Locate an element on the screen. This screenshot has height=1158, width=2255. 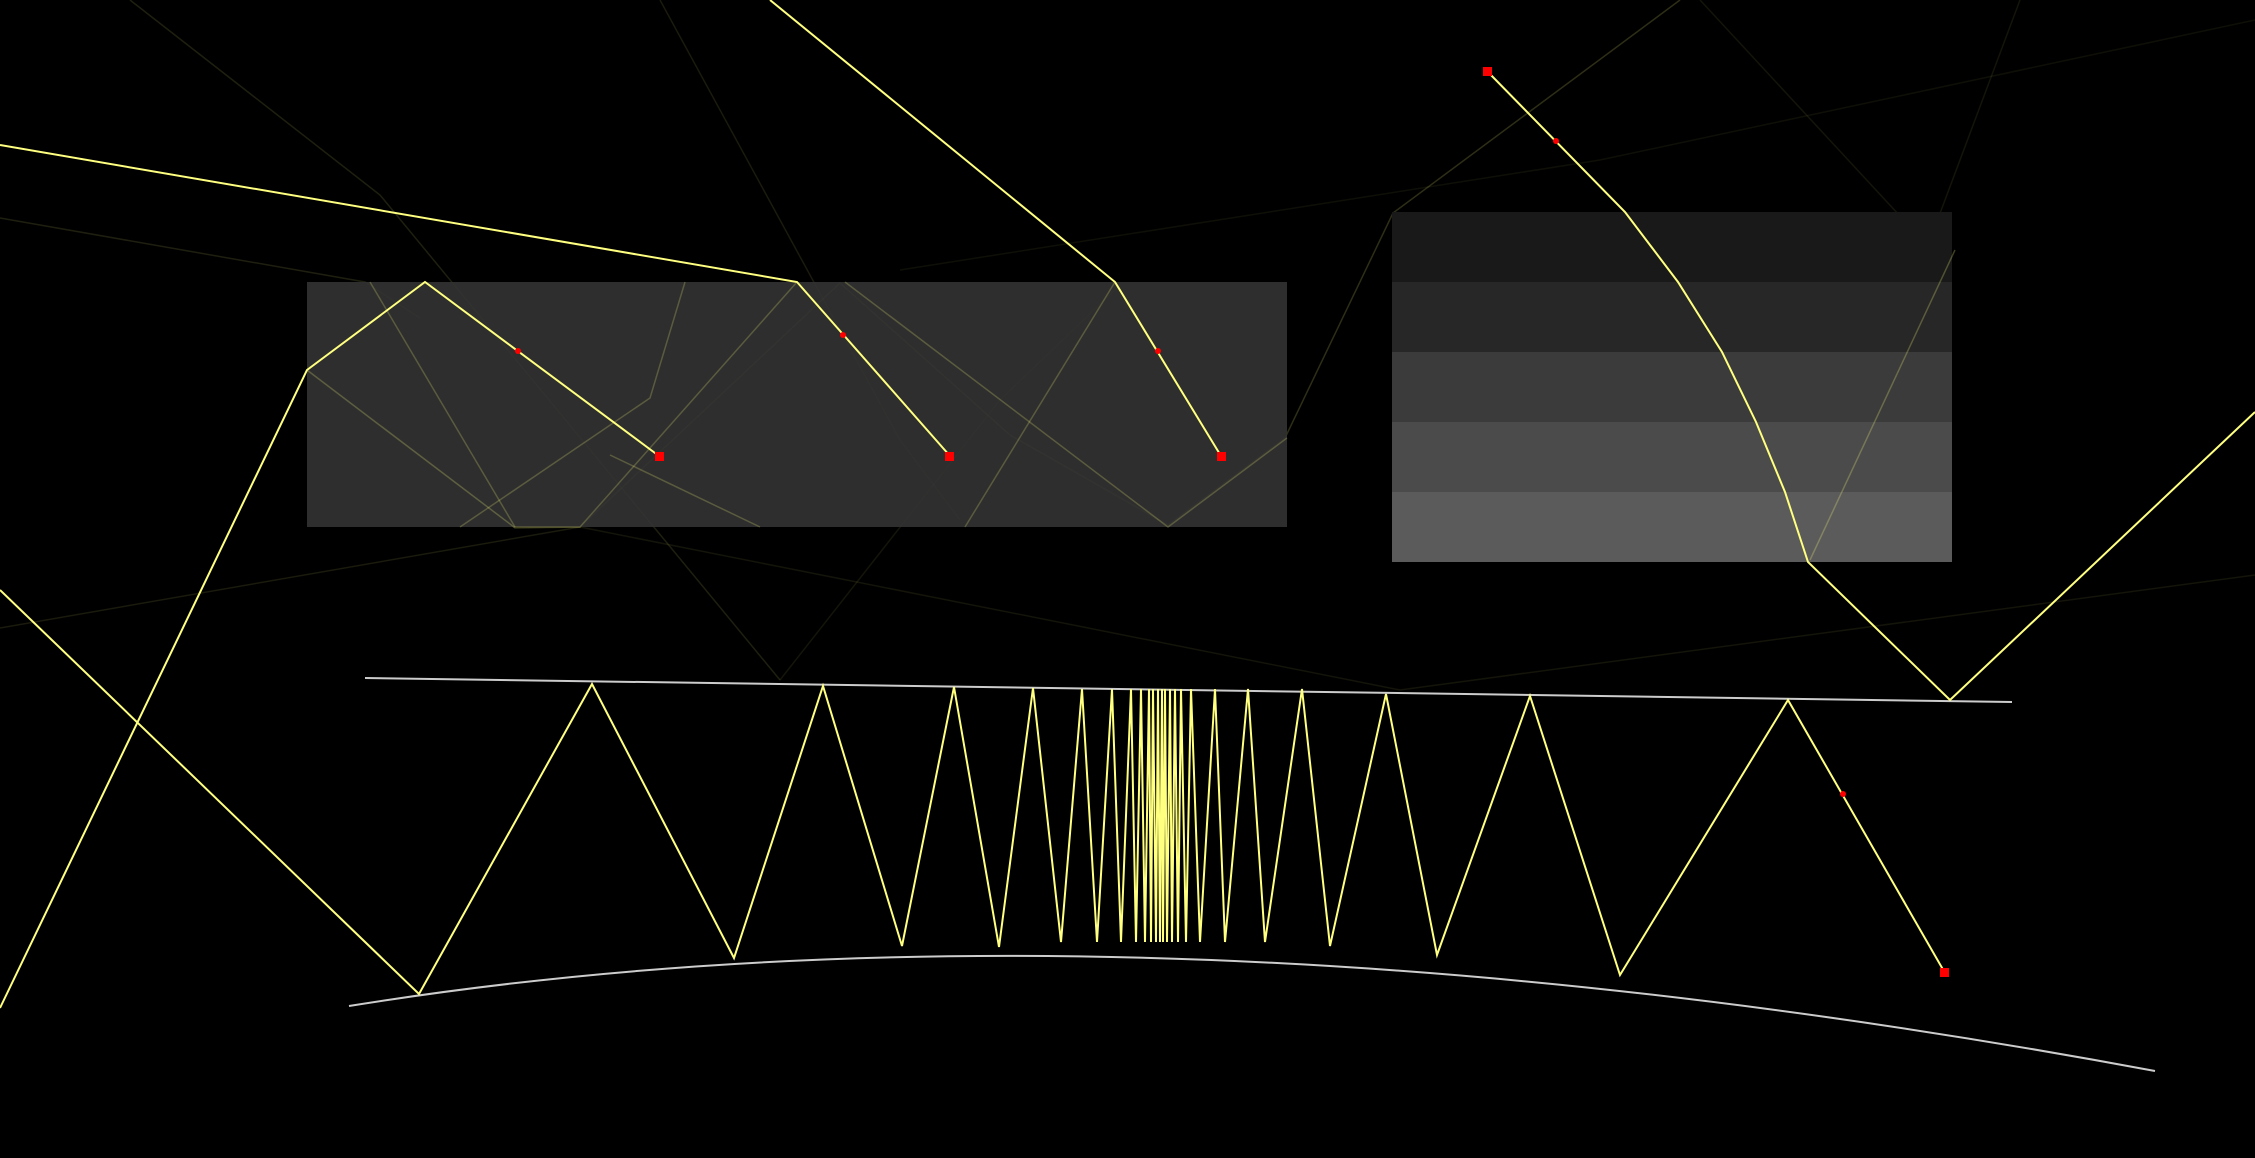
curved-mirror is located at coordinates (1252, 1013).